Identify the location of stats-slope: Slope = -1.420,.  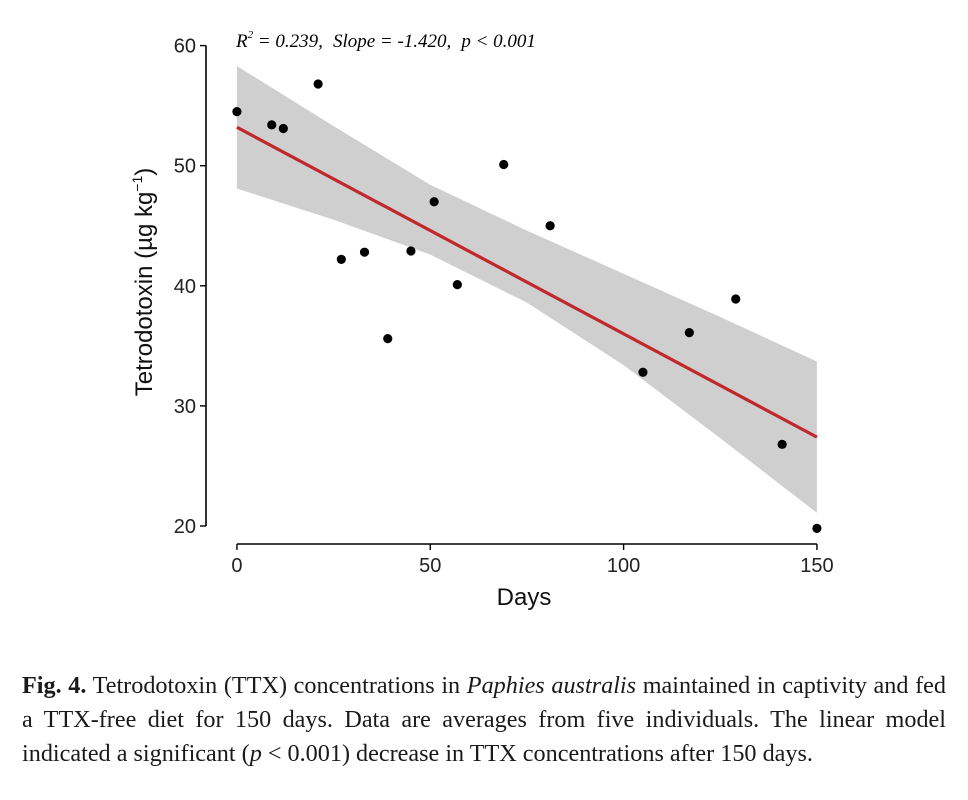
(392, 41).